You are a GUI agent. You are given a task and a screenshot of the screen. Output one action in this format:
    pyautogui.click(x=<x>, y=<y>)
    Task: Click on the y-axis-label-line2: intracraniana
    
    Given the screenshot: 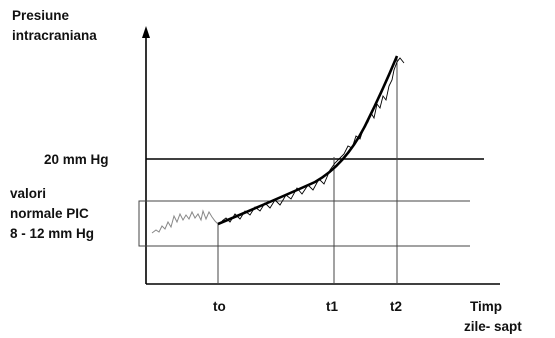 What is the action you would take?
    pyautogui.click(x=54, y=35)
    